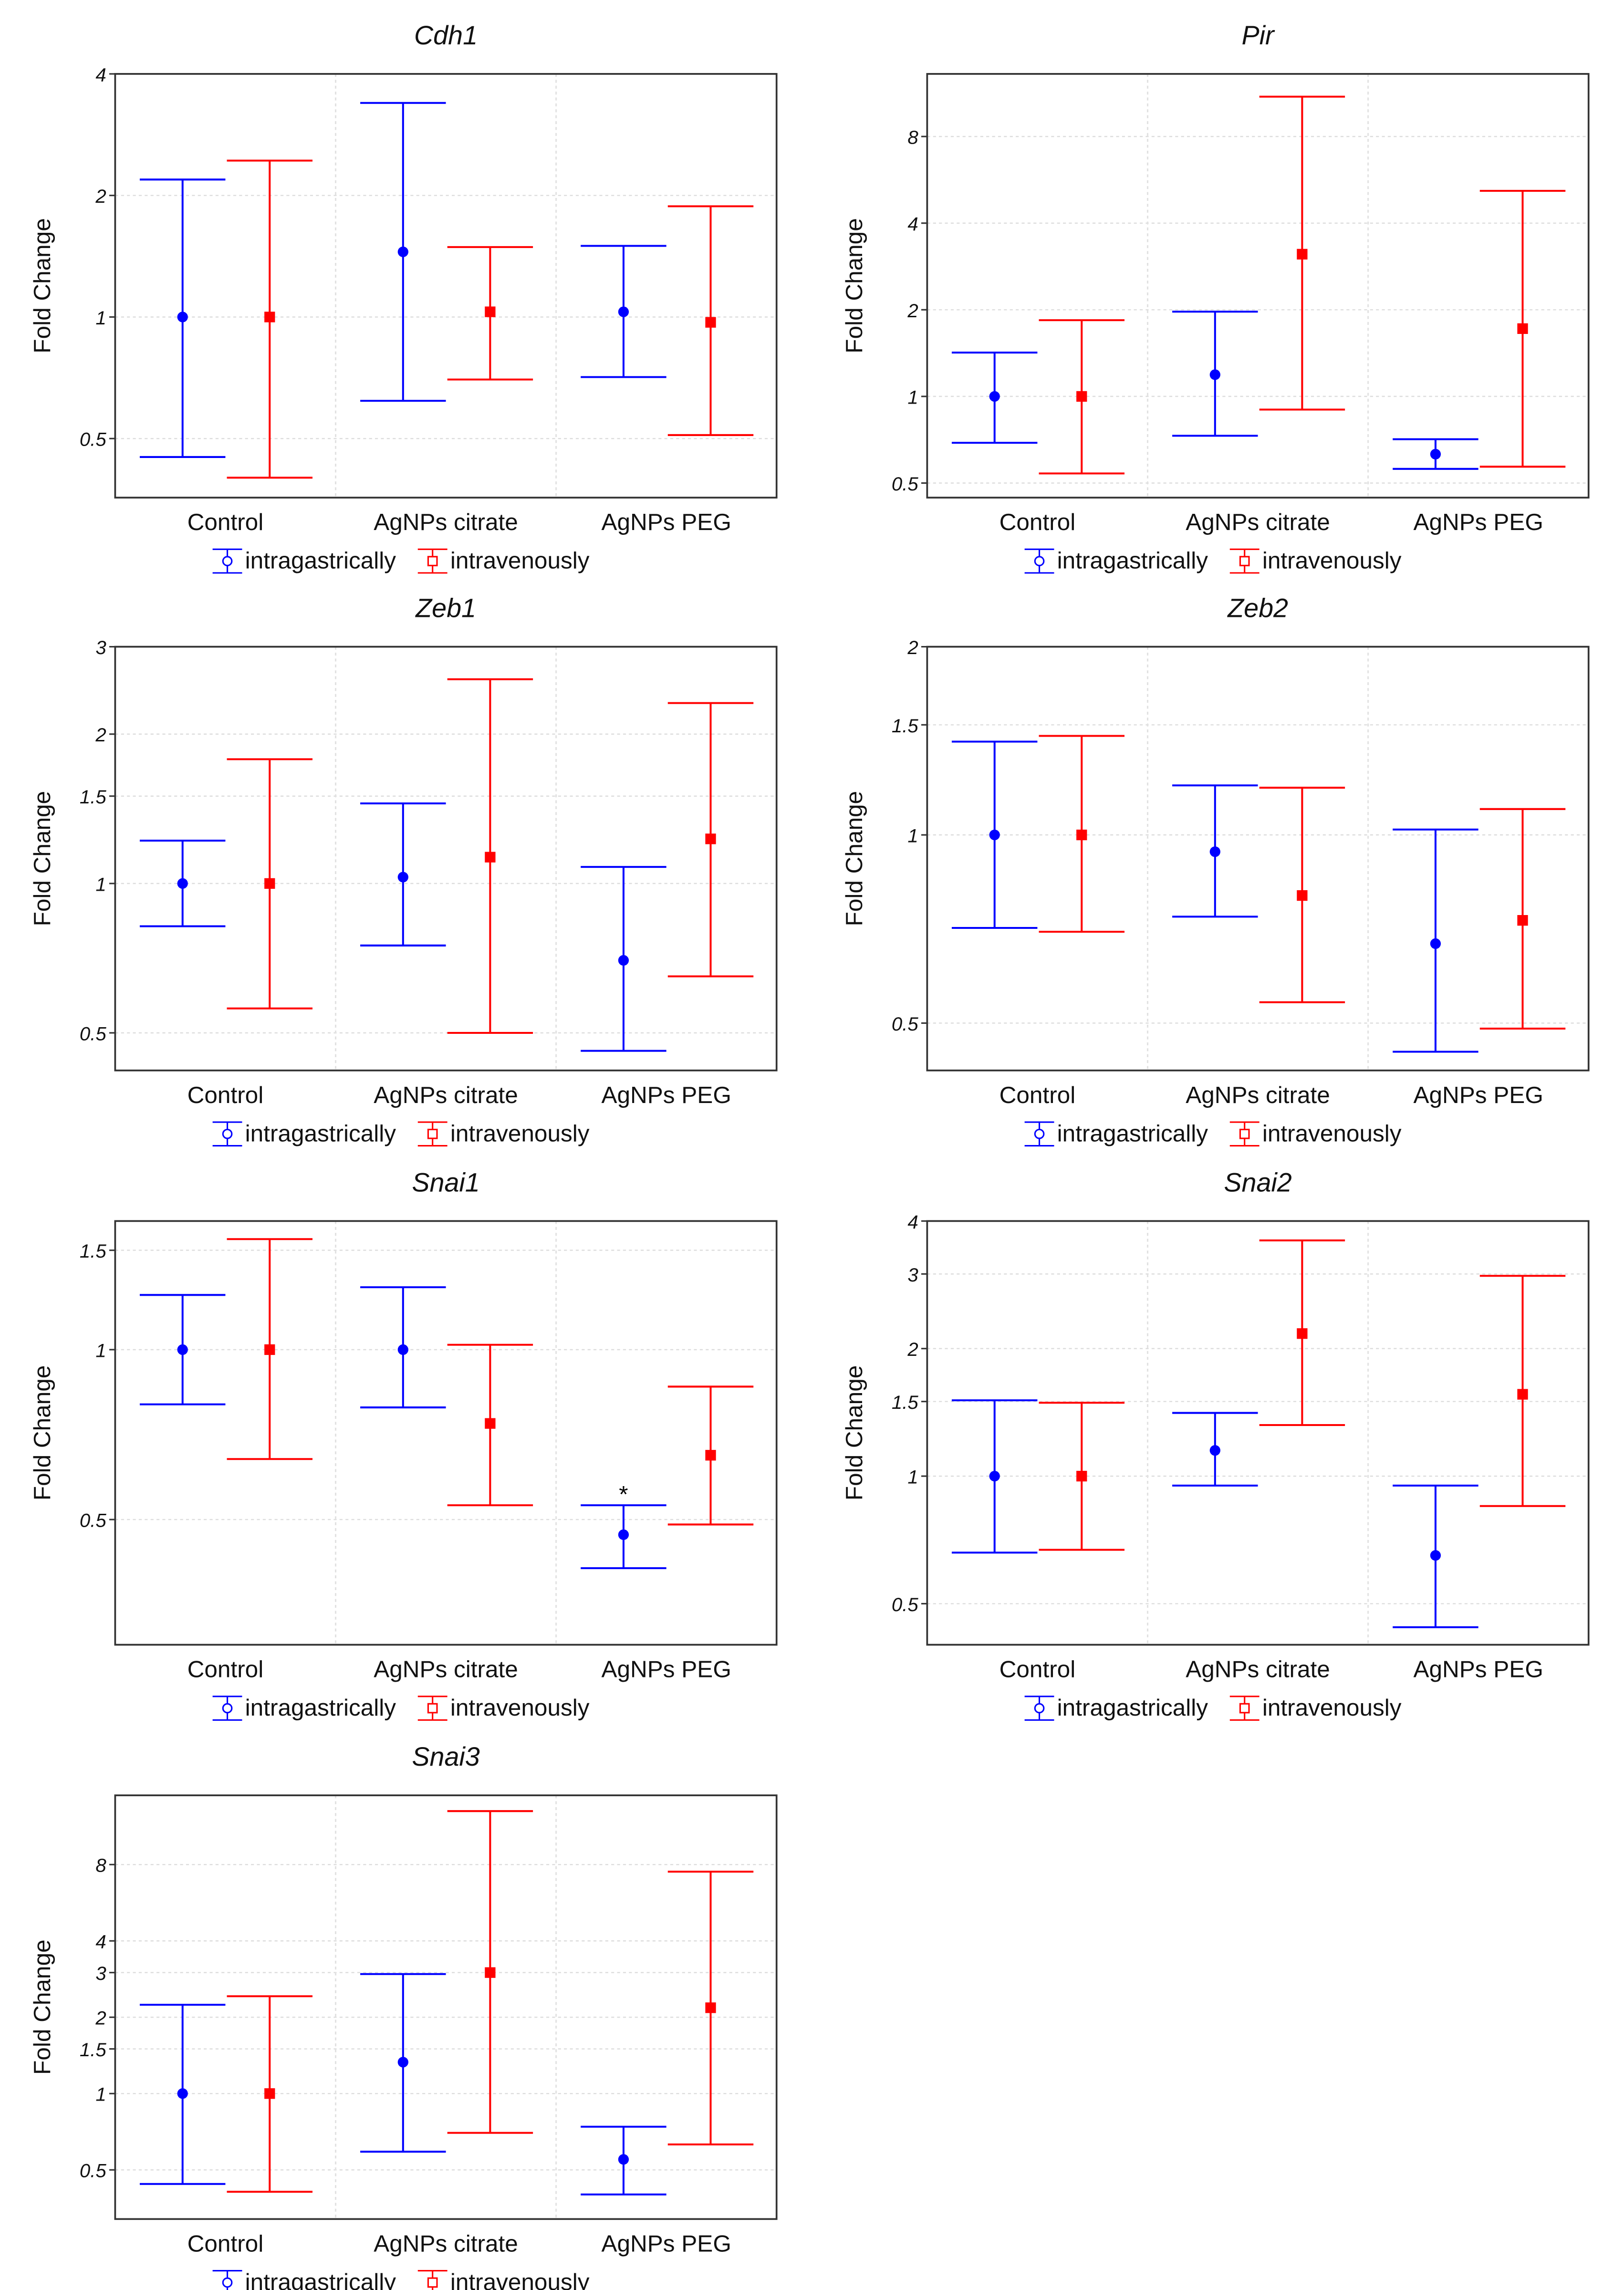  What do you see at coordinates (320, 2279) in the screenshot?
I see `legend-label: intragastrically` at bounding box center [320, 2279].